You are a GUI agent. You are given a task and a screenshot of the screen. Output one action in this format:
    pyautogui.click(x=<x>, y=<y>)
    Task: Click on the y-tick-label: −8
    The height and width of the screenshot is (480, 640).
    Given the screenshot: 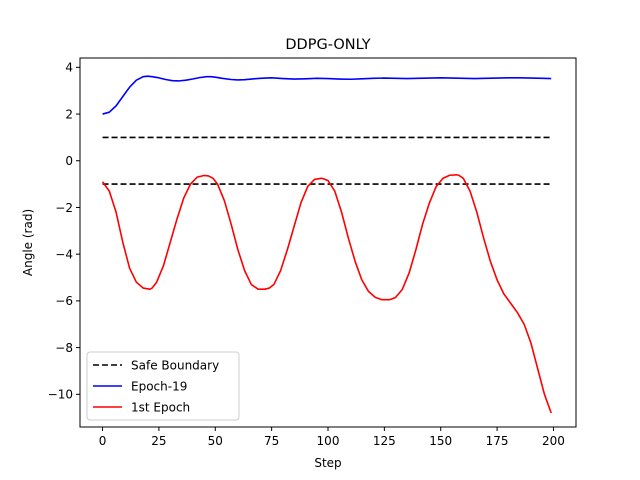 What is the action you would take?
    pyautogui.click(x=64, y=348)
    